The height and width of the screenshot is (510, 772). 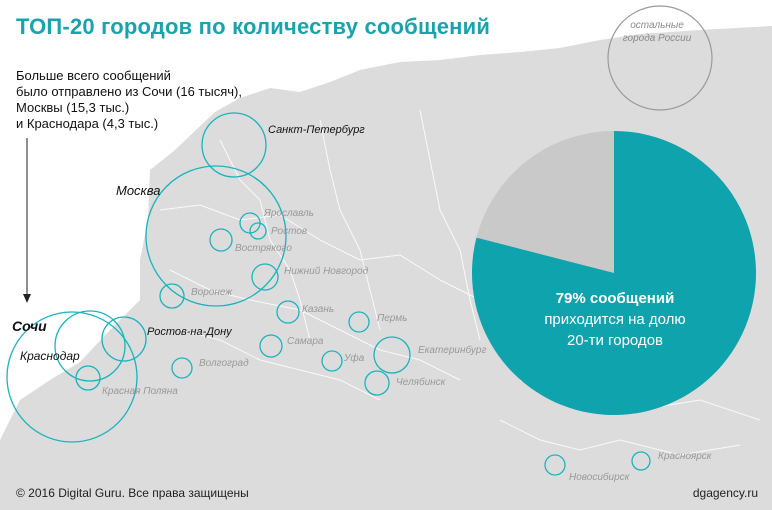 What do you see at coordinates (685, 456) in the screenshot?
I see `label-krasnoyarsk: Красноярск` at bounding box center [685, 456].